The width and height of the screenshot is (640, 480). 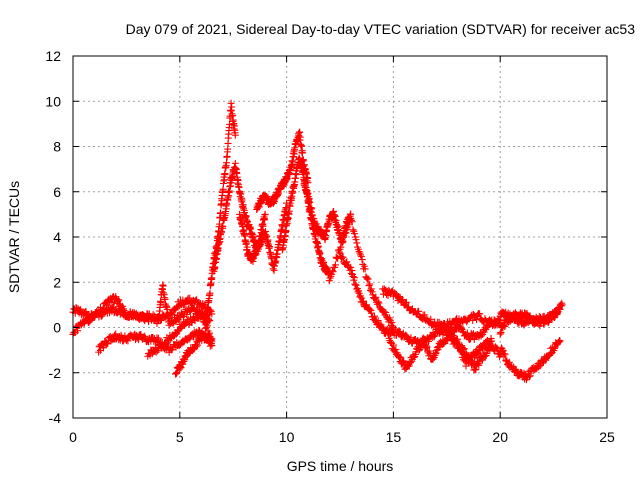 What do you see at coordinates (340, 466) in the screenshot?
I see `x-axis-label: GPS time / hours` at bounding box center [340, 466].